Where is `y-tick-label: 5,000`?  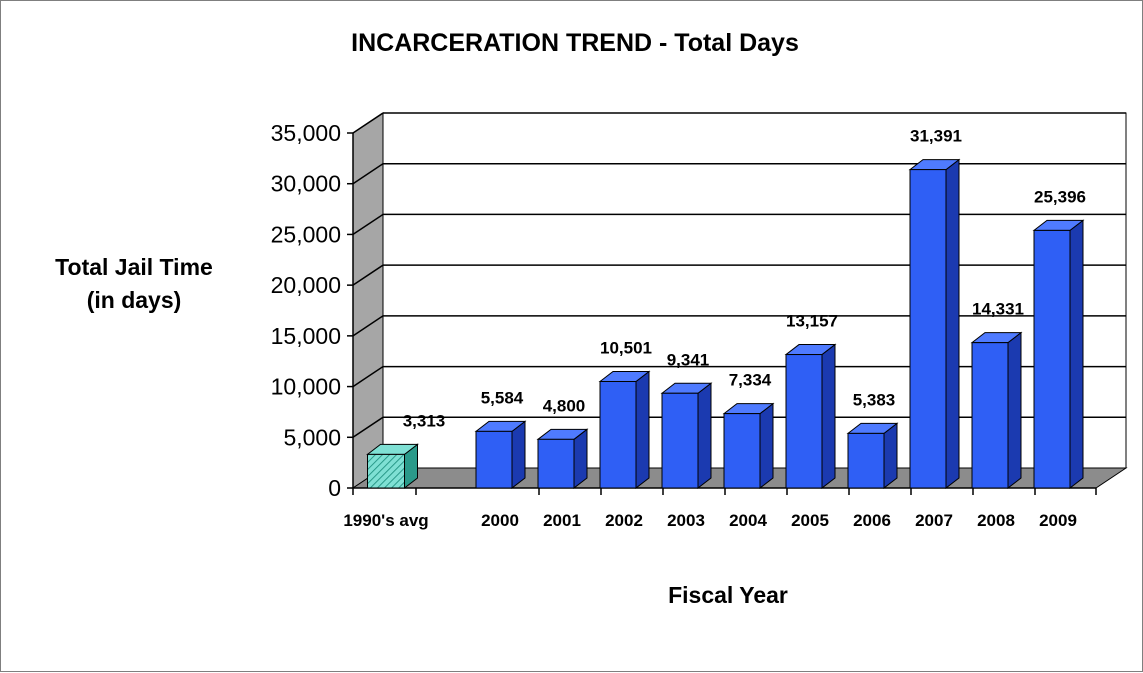 y-tick-label: 5,000 is located at coordinates (312, 437).